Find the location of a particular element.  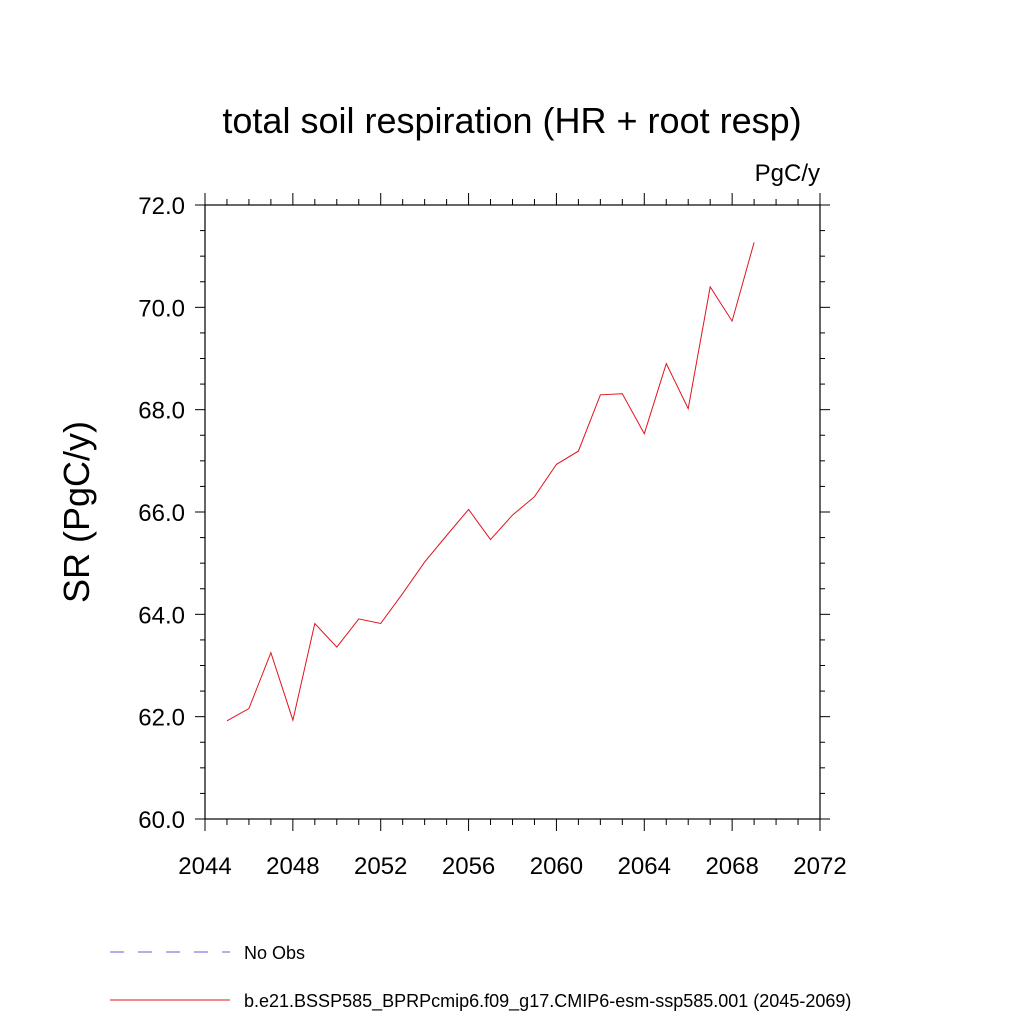

x-tick-labels: 2044 2048 2052 2056 2060 2064 2068 2072 is located at coordinates (512, 866).